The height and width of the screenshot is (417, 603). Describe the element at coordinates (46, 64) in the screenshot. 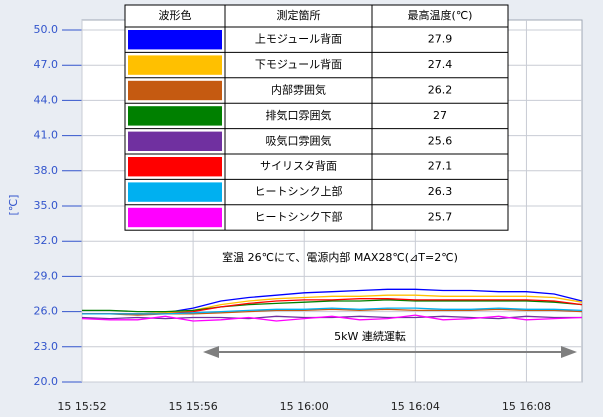

I see `y-tick-label: 47.0` at that location.